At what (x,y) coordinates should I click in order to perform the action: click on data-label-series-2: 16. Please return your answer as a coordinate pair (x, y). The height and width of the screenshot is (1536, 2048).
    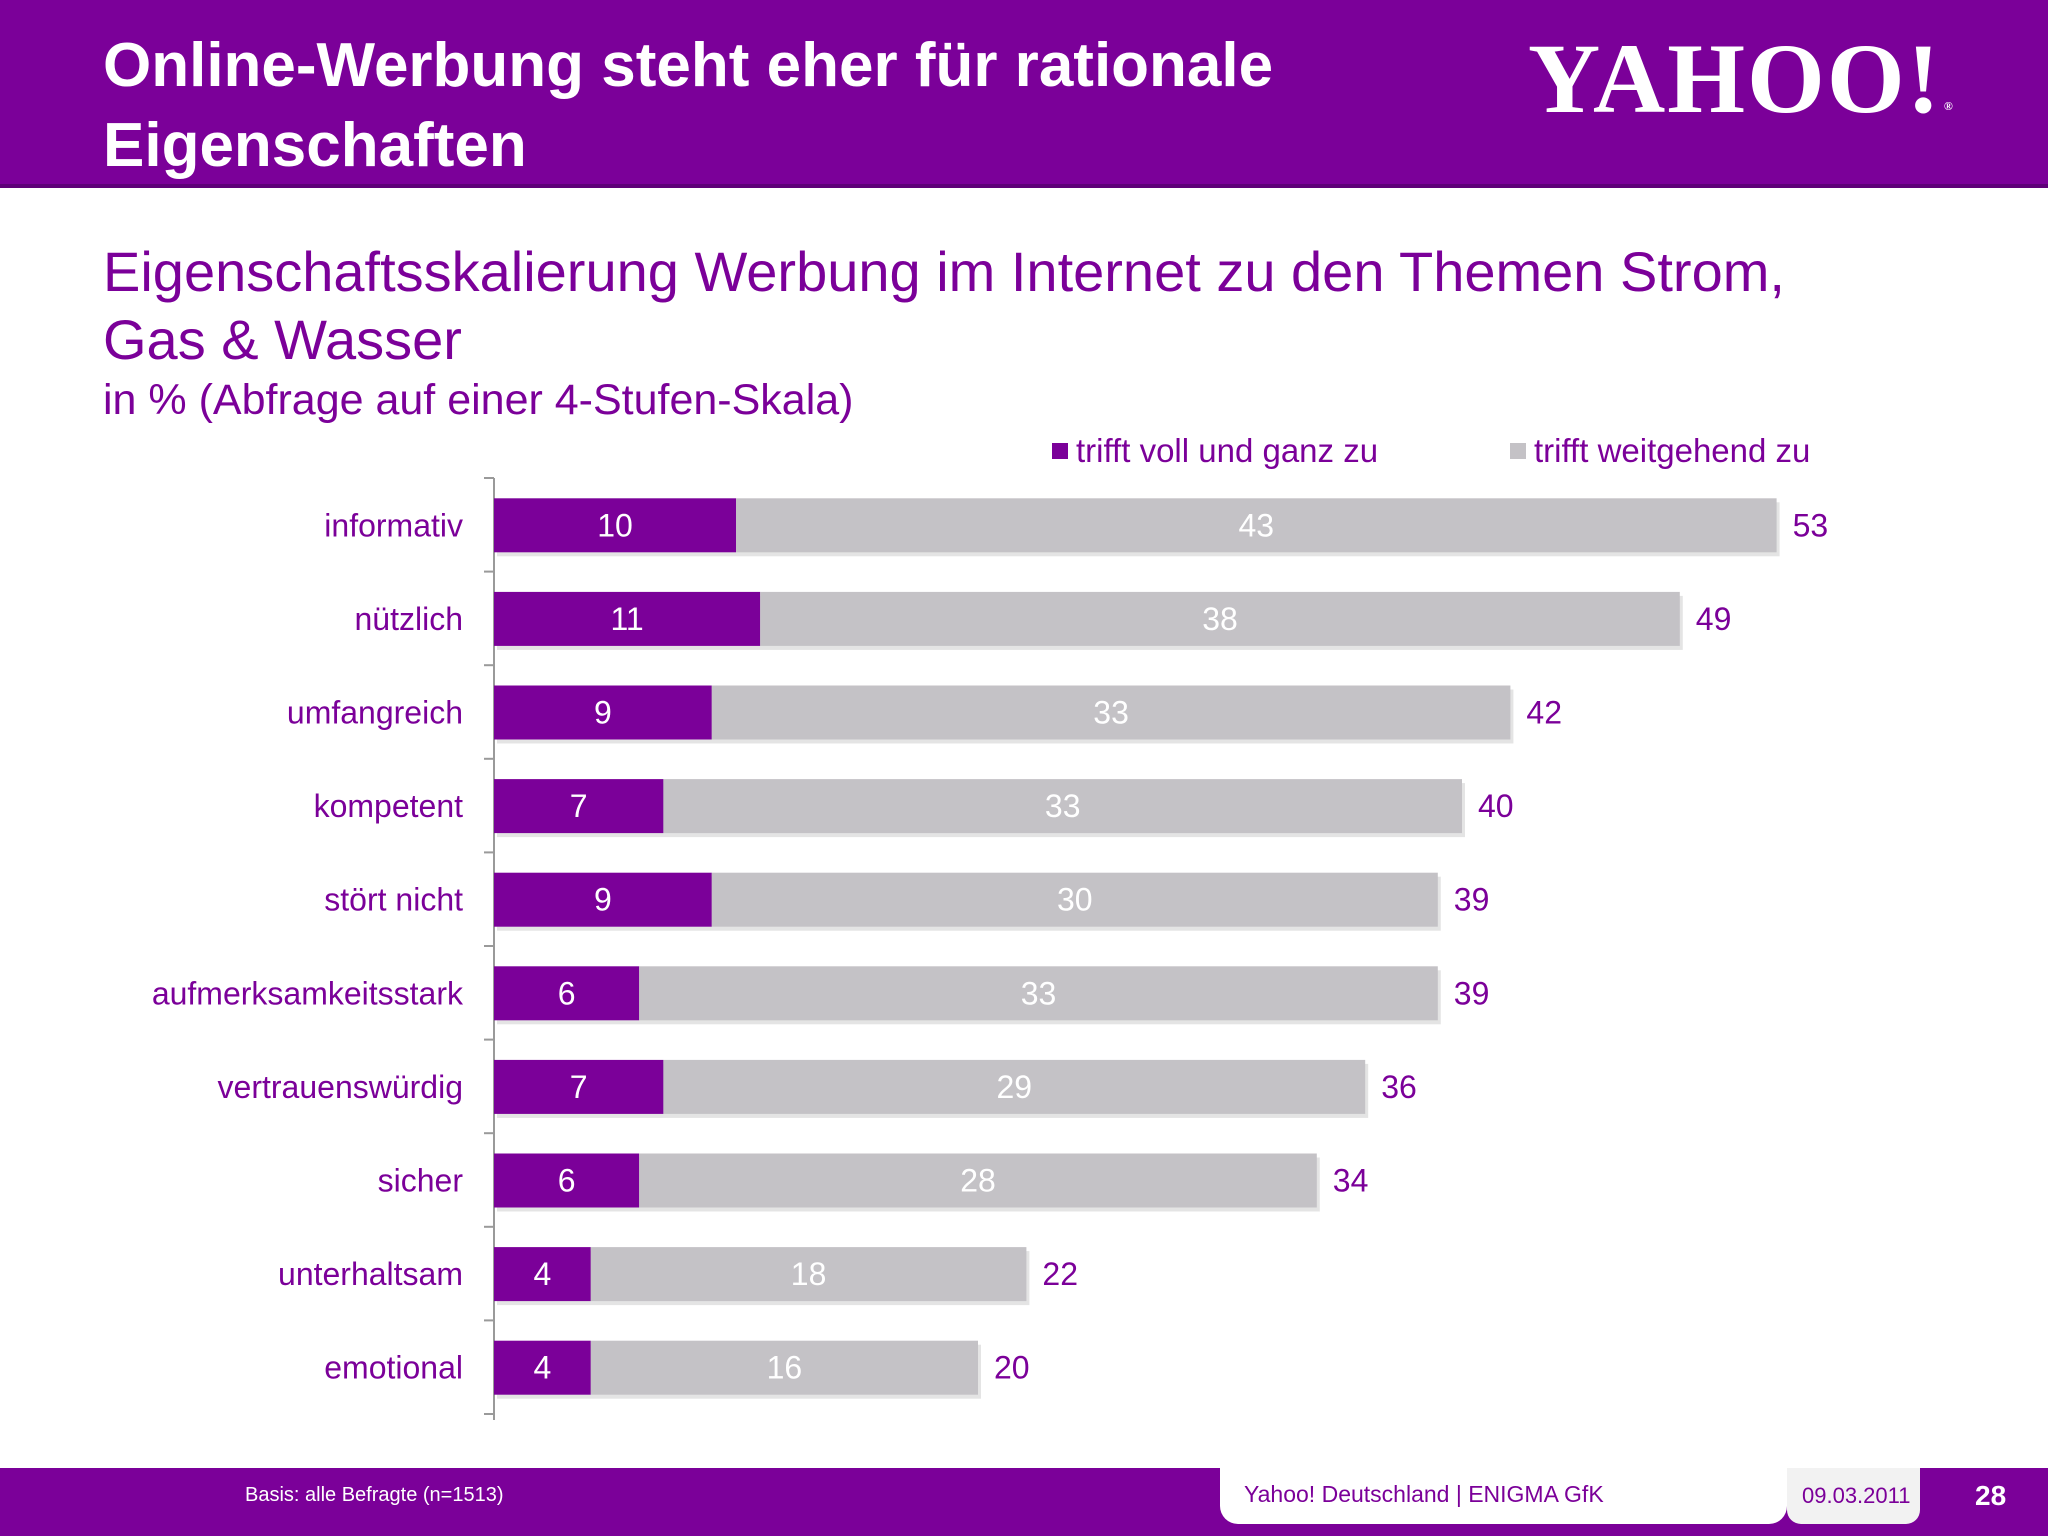
    Looking at the image, I should click on (785, 1368).